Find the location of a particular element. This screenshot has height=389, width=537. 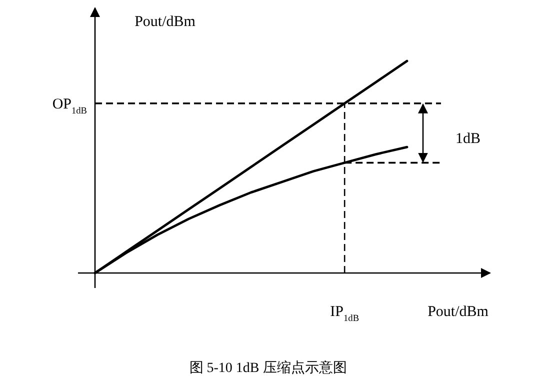

caption: 图 5-10 1dB 压缩点示意图 is located at coordinates (268, 368).